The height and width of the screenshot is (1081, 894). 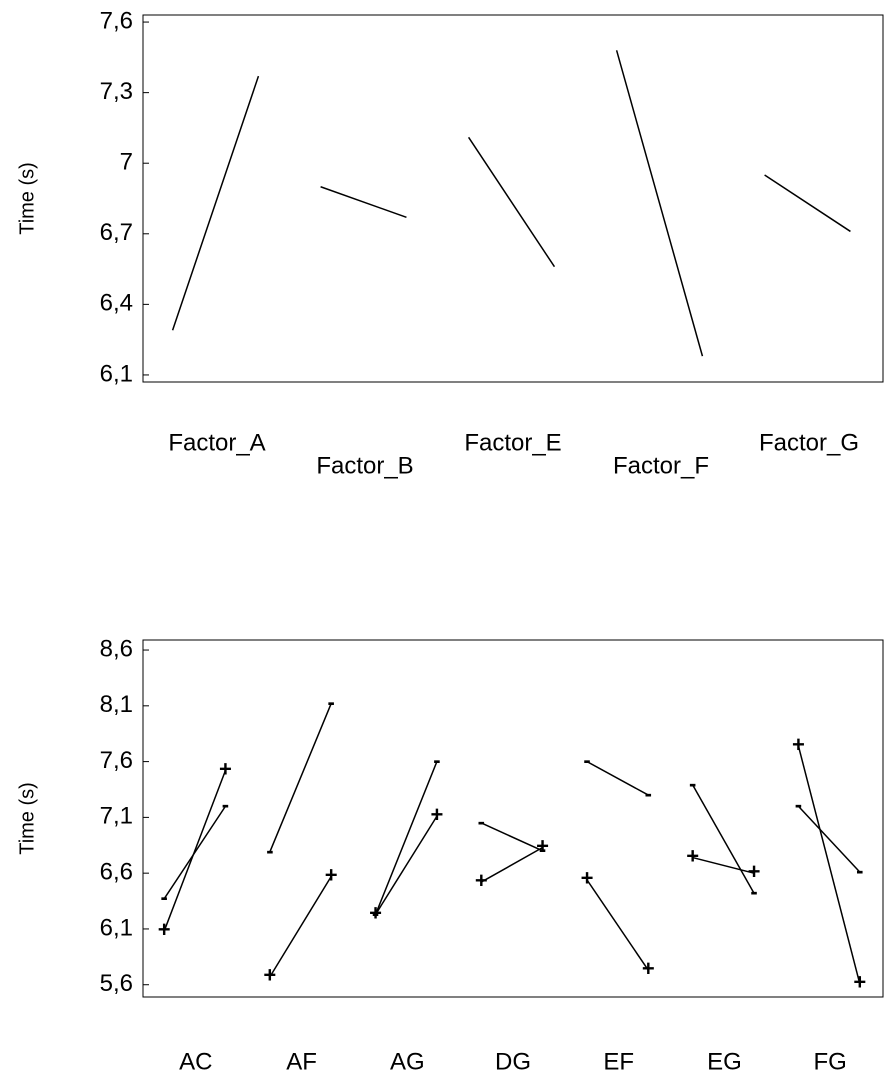 I want to click on y-tick-label: 5,6, so click(x=116, y=983).